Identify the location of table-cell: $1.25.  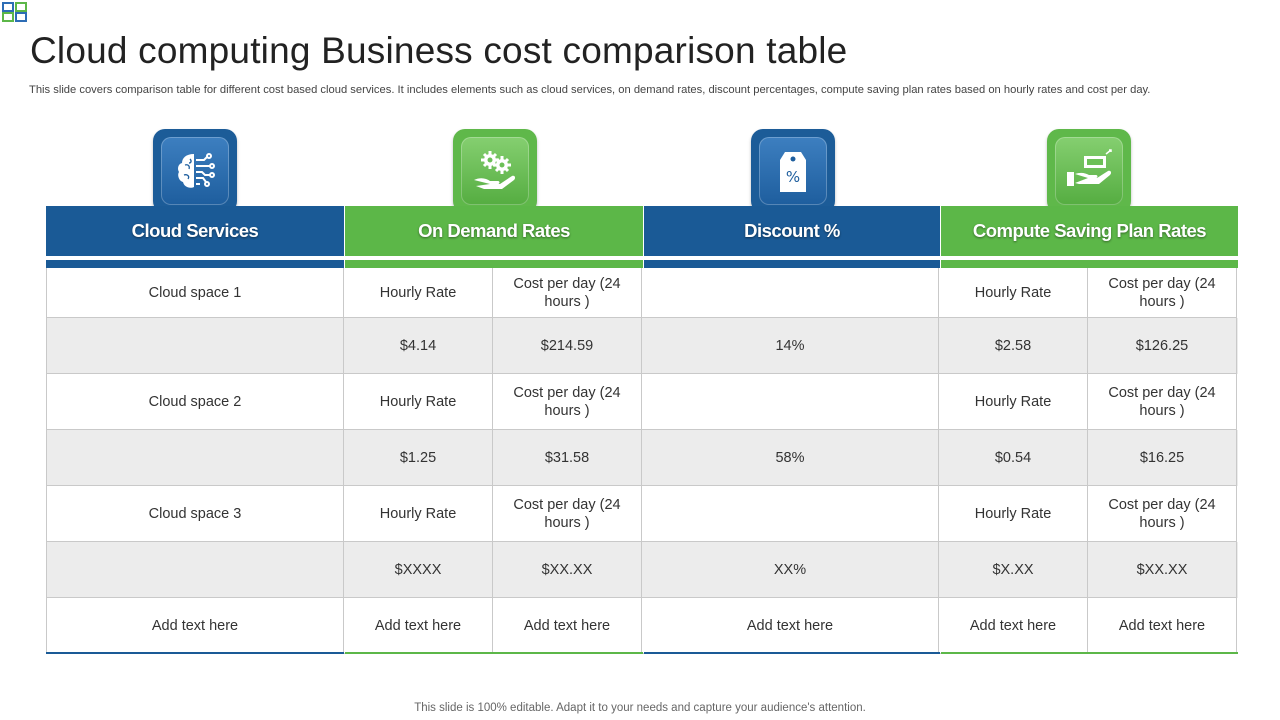
(418, 458).